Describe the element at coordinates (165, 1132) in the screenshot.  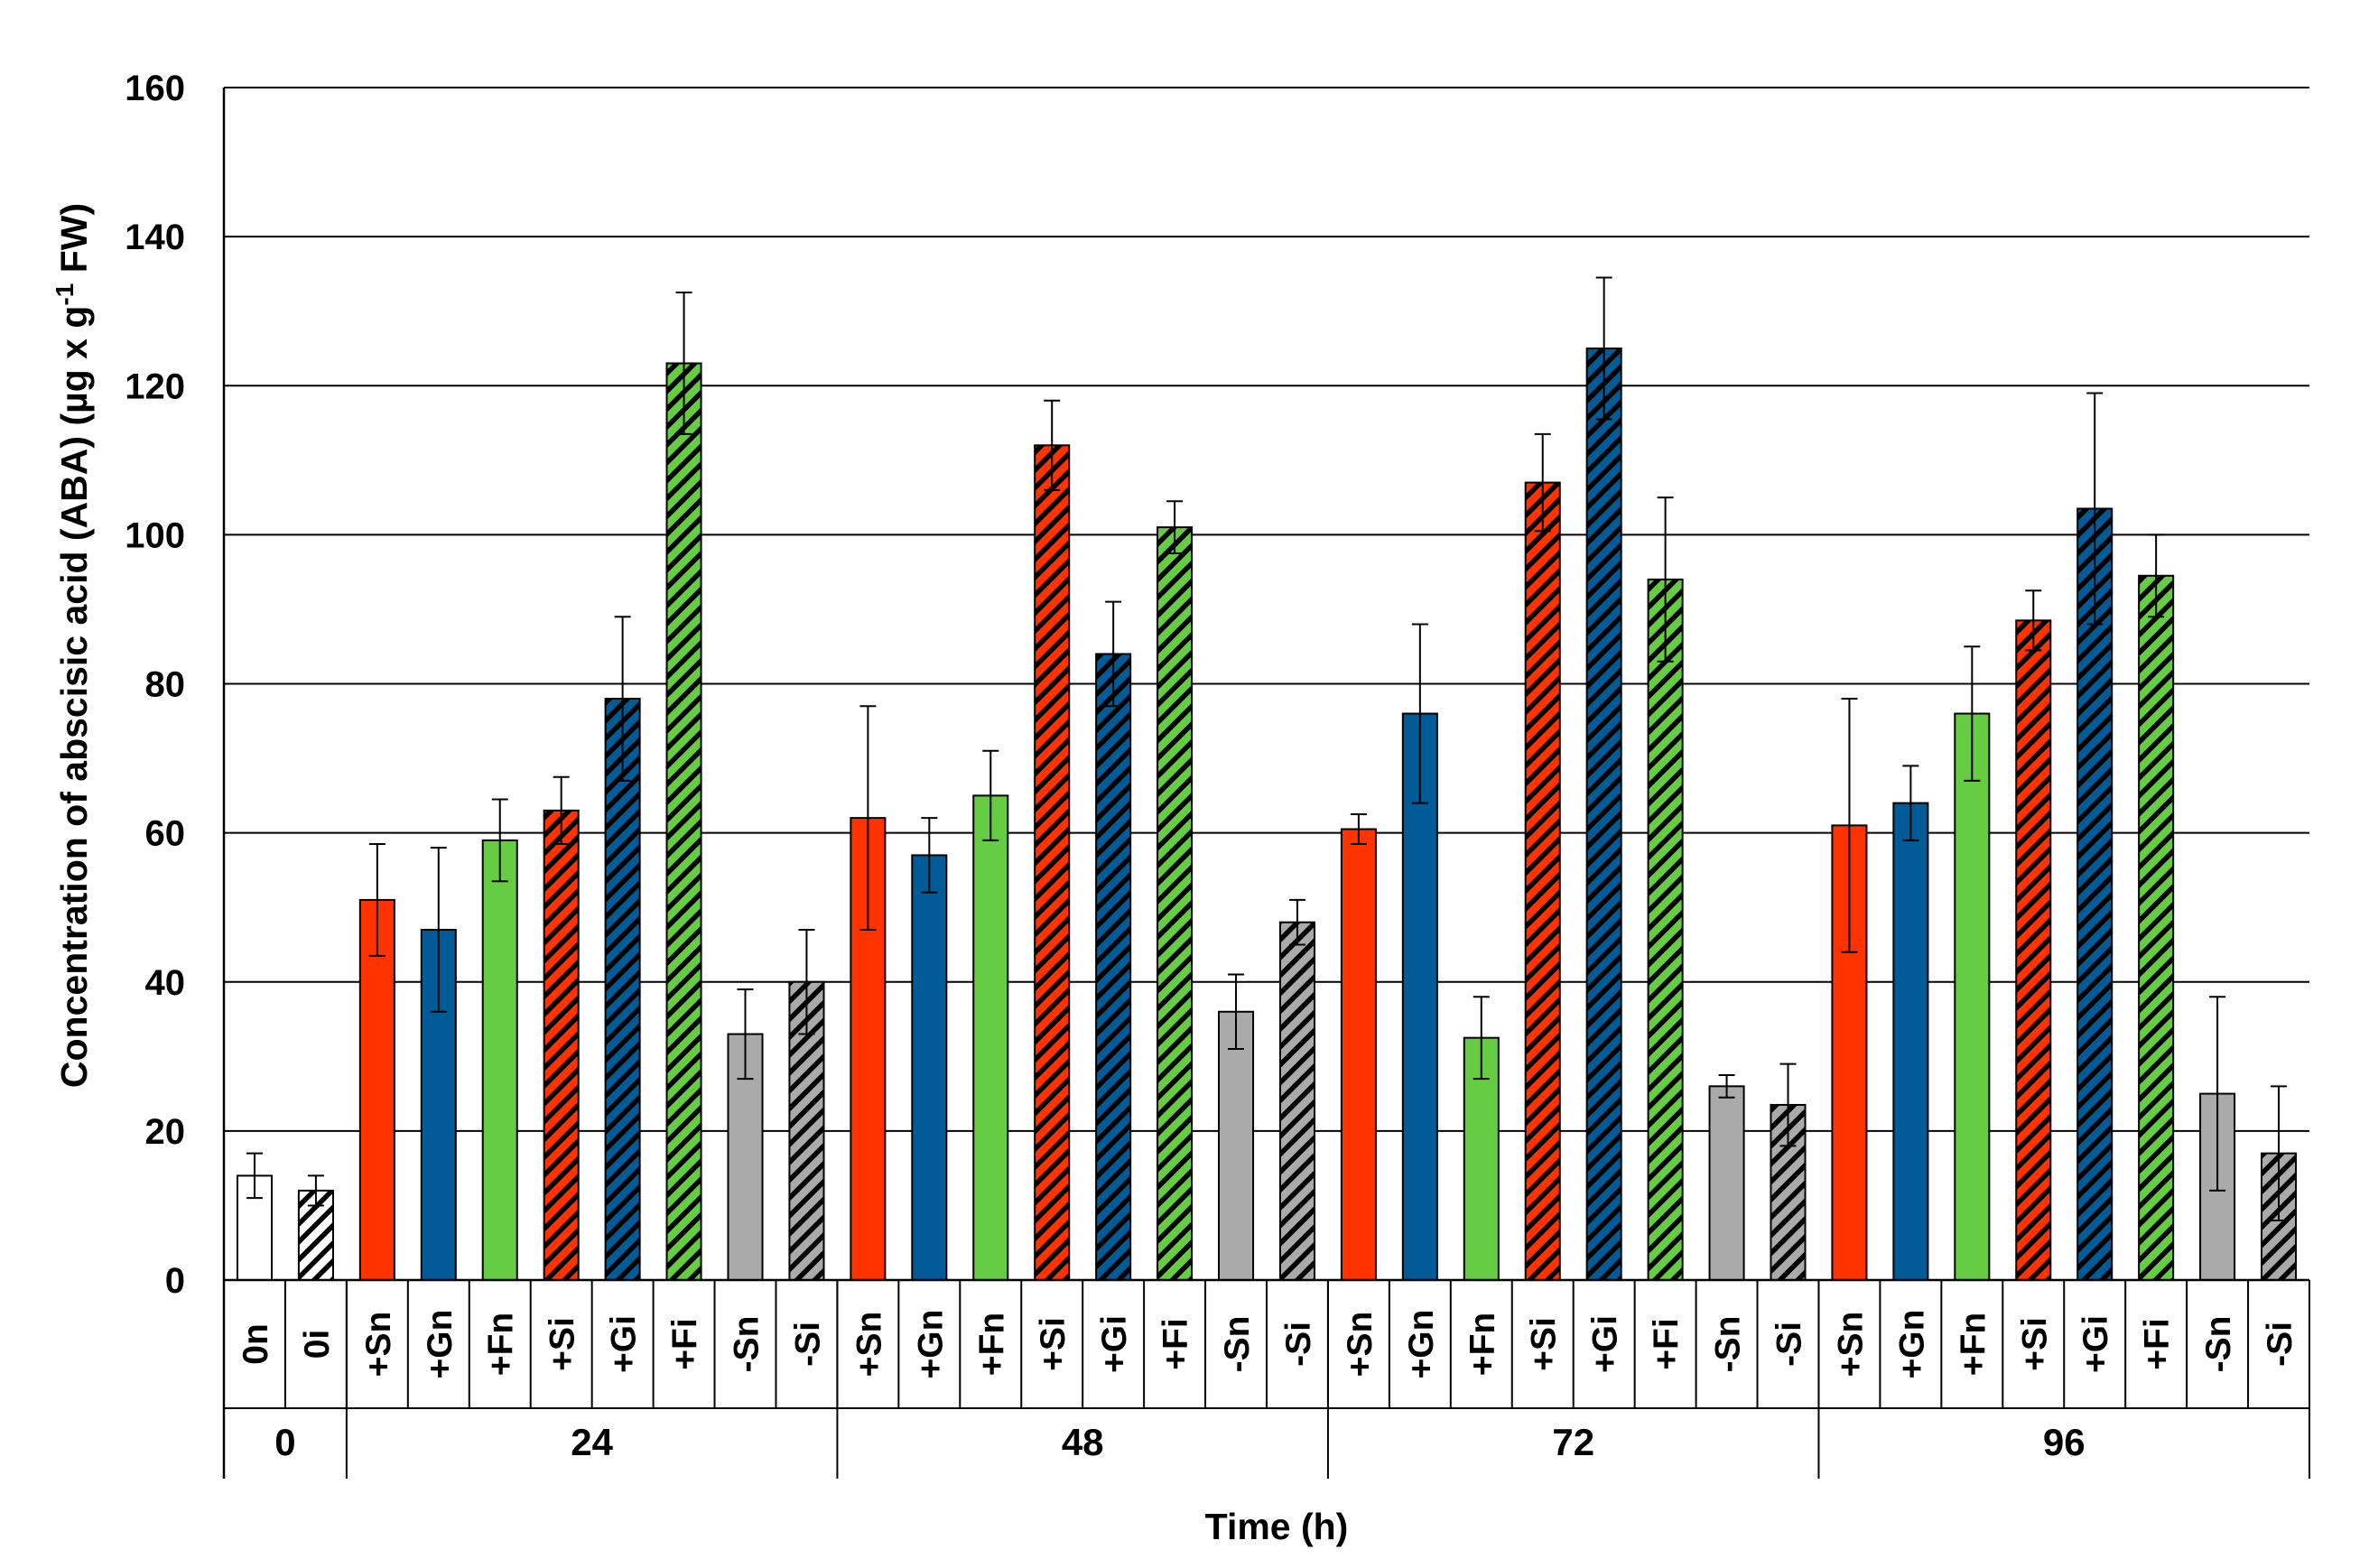
I see `y-tick-label: 20` at that location.